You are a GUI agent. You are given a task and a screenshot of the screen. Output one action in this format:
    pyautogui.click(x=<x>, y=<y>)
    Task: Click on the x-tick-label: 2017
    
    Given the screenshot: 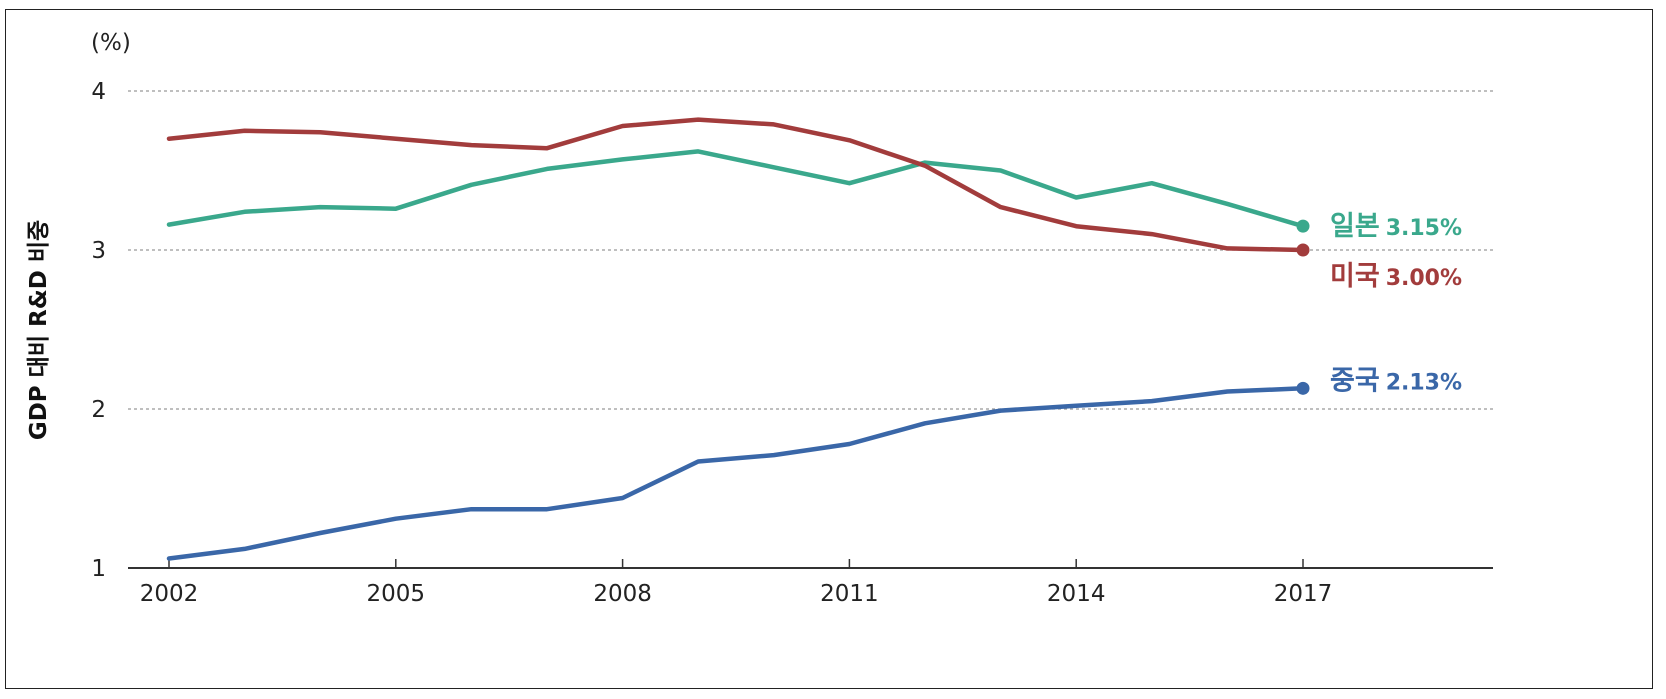 What is the action you would take?
    pyautogui.click(x=1303, y=594)
    